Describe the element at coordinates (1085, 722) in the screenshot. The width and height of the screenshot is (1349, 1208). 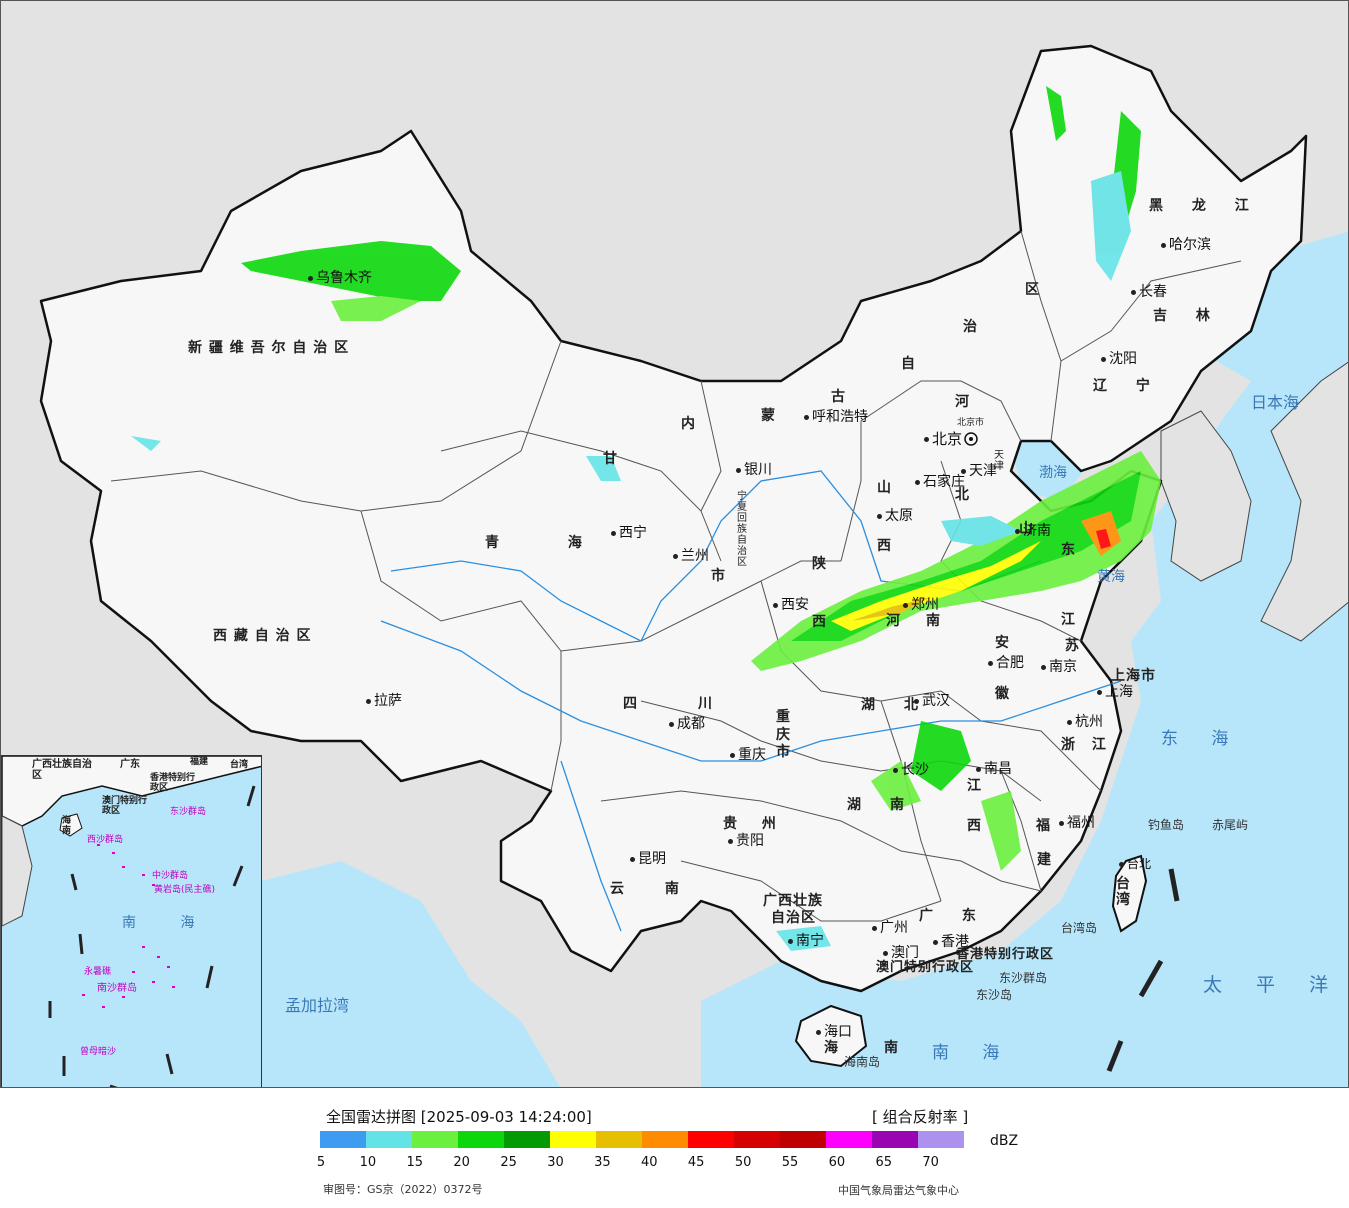
I see `city-hangzhou: 杭州` at that location.